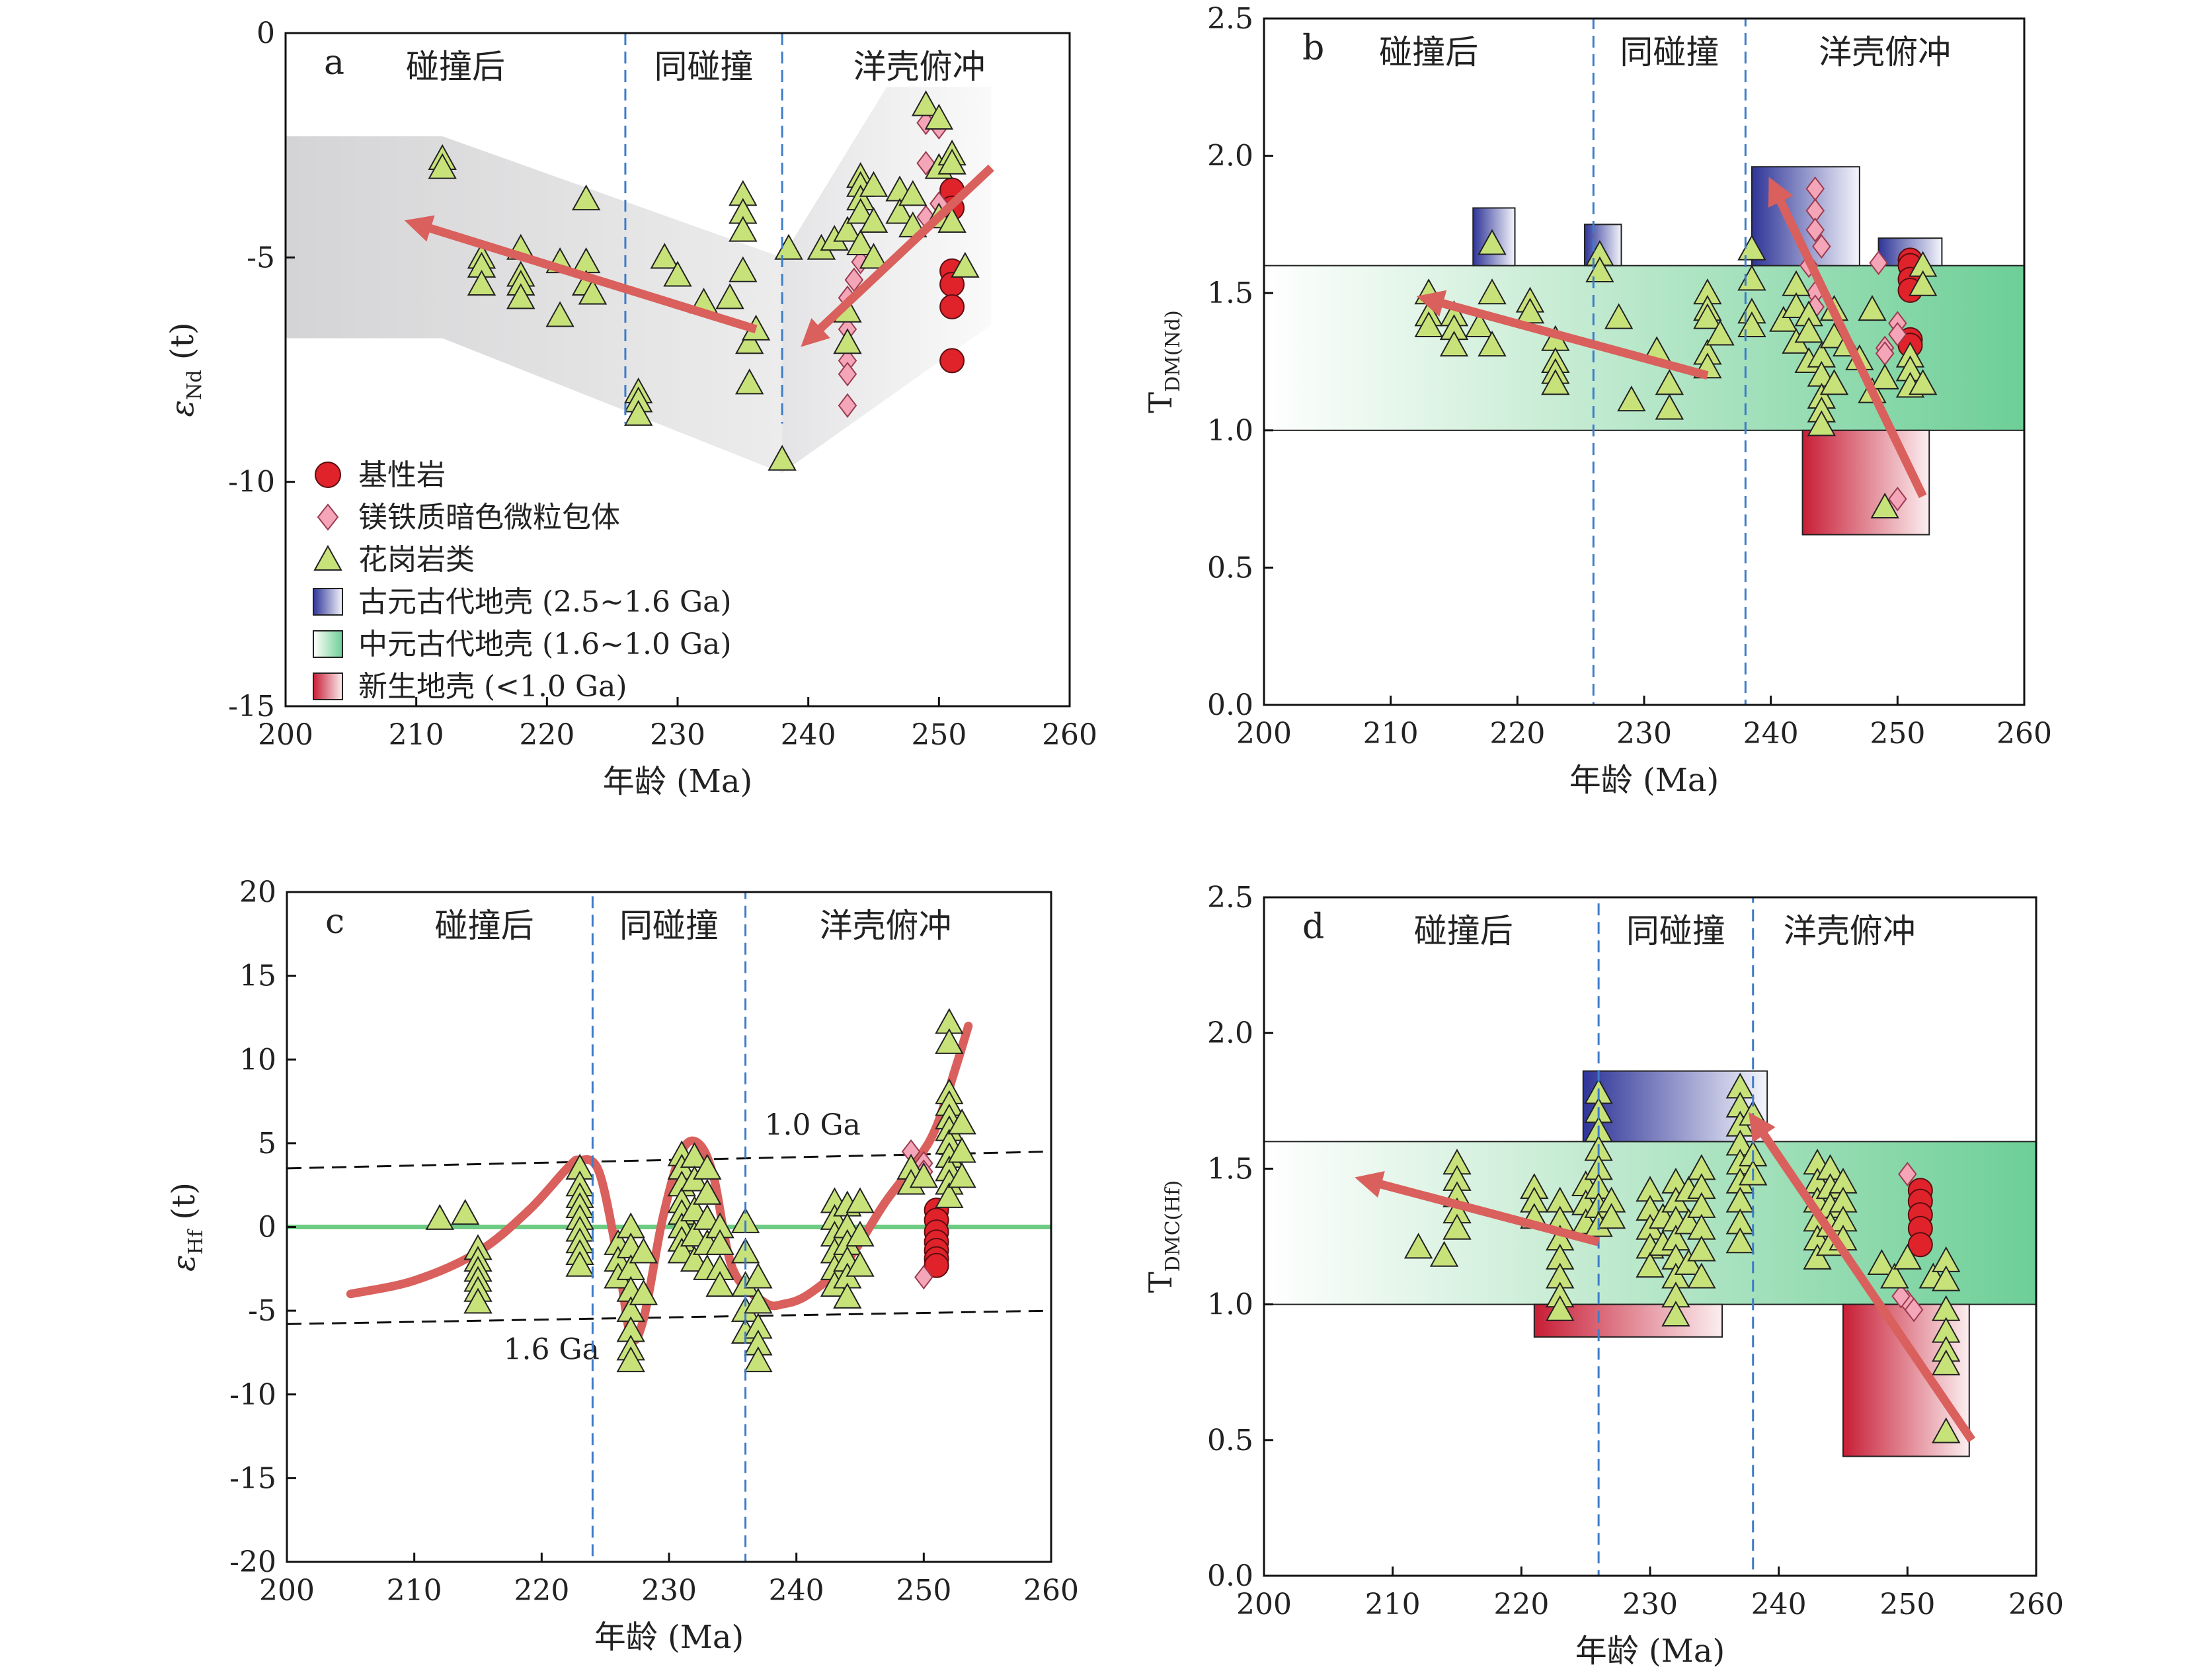 This screenshot has width=2212, height=1669. I want to click on y-tick-label: -5, so click(262, 1311).